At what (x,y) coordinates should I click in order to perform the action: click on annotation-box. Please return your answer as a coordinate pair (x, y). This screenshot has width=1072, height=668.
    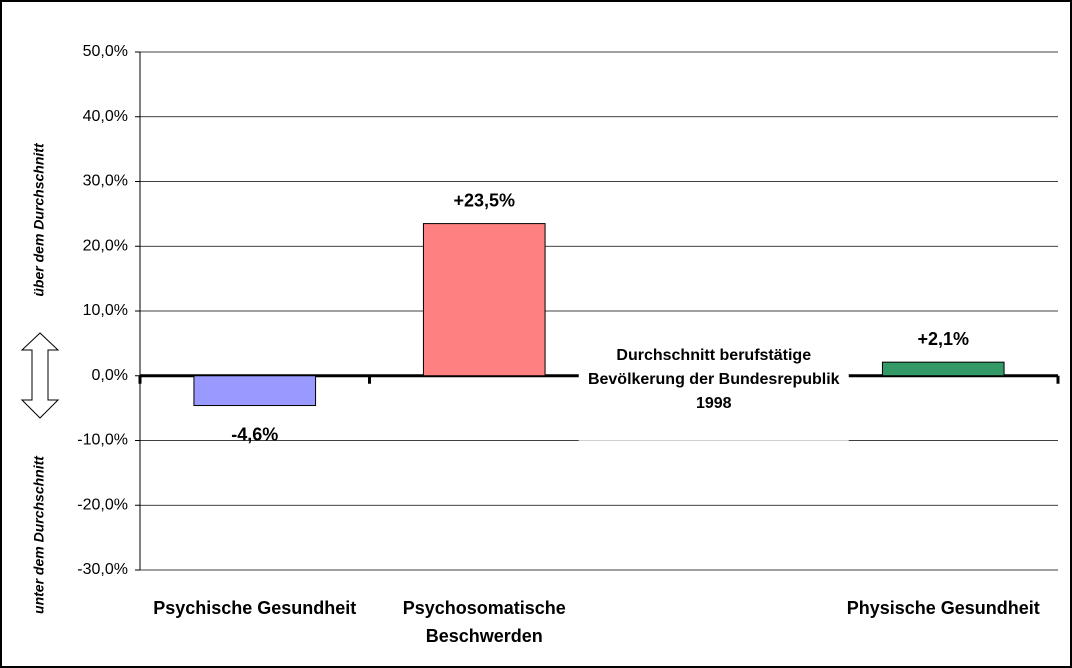
    Looking at the image, I should click on (713, 390).